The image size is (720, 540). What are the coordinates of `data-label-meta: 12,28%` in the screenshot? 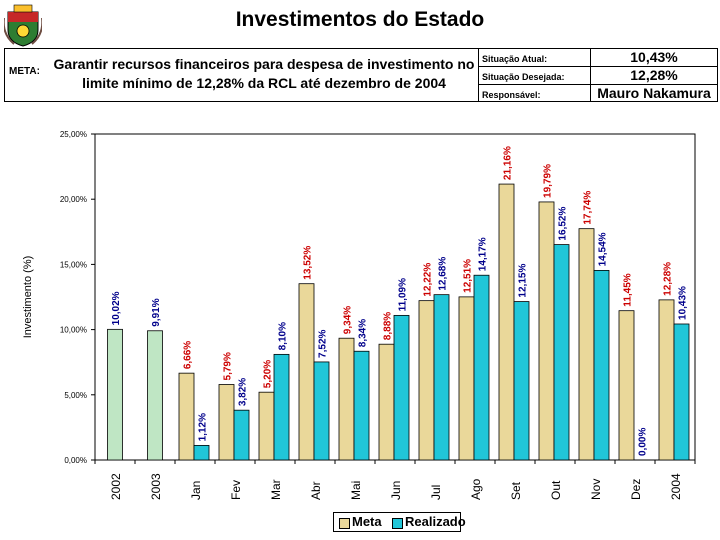 It's located at (668, 279).